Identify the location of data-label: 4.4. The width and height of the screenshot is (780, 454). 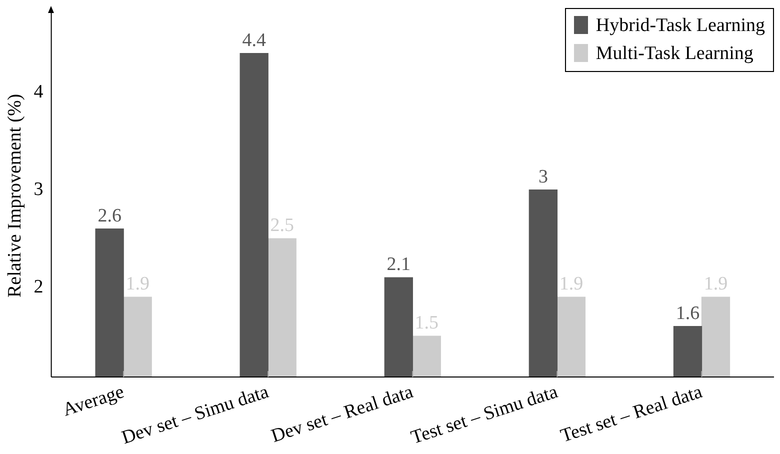
(254, 40).